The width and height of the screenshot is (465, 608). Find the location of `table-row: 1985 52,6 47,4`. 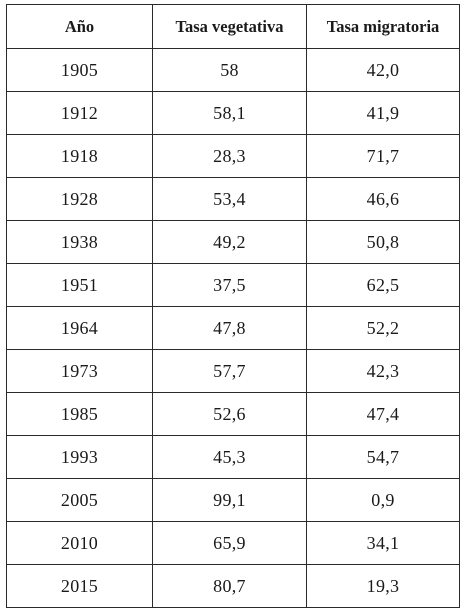

table-row: 1985 52,6 47,4 is located at coordinates (233, 414).